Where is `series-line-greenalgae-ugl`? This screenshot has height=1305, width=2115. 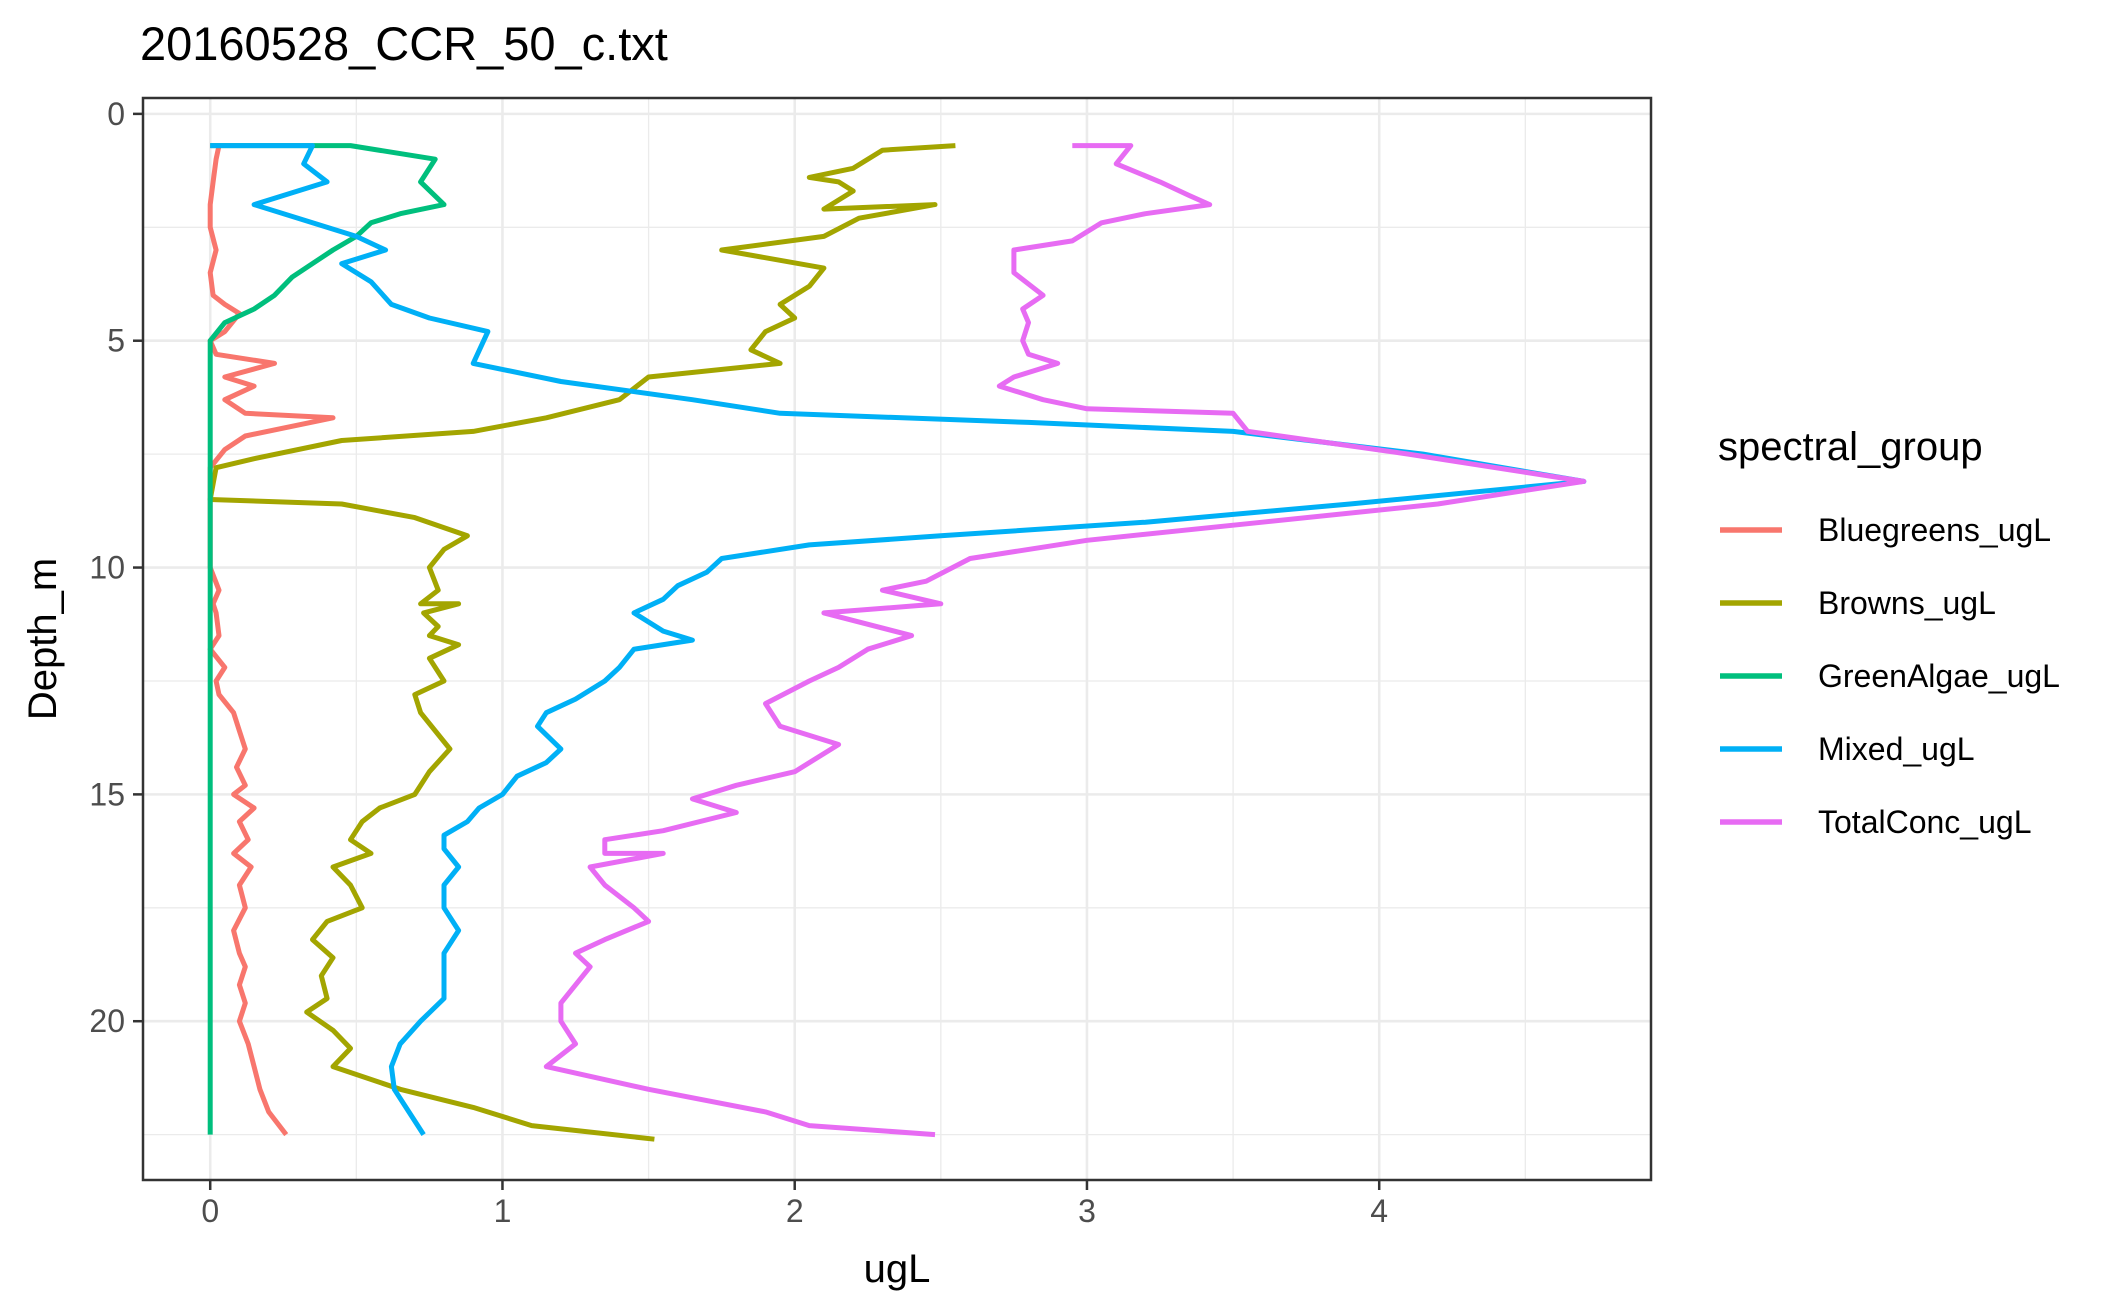 series-line-greenalgae-ugl is located at coordinates (327, 639).